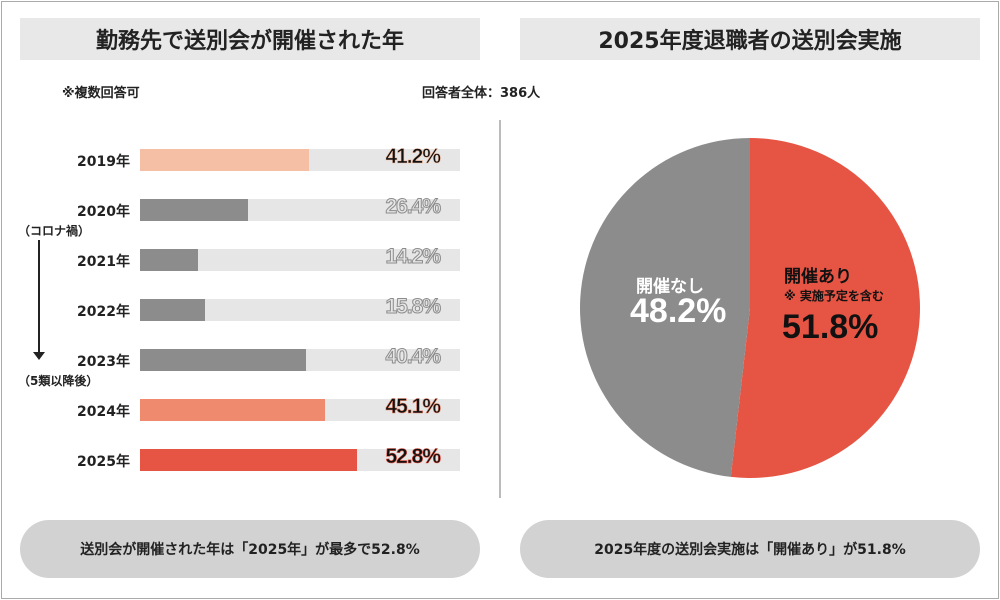 The image size is (1000, 600). Describe the element at coordinates (300, 208) in the screenshot. I see `bar-track: 26.4%` at that location.